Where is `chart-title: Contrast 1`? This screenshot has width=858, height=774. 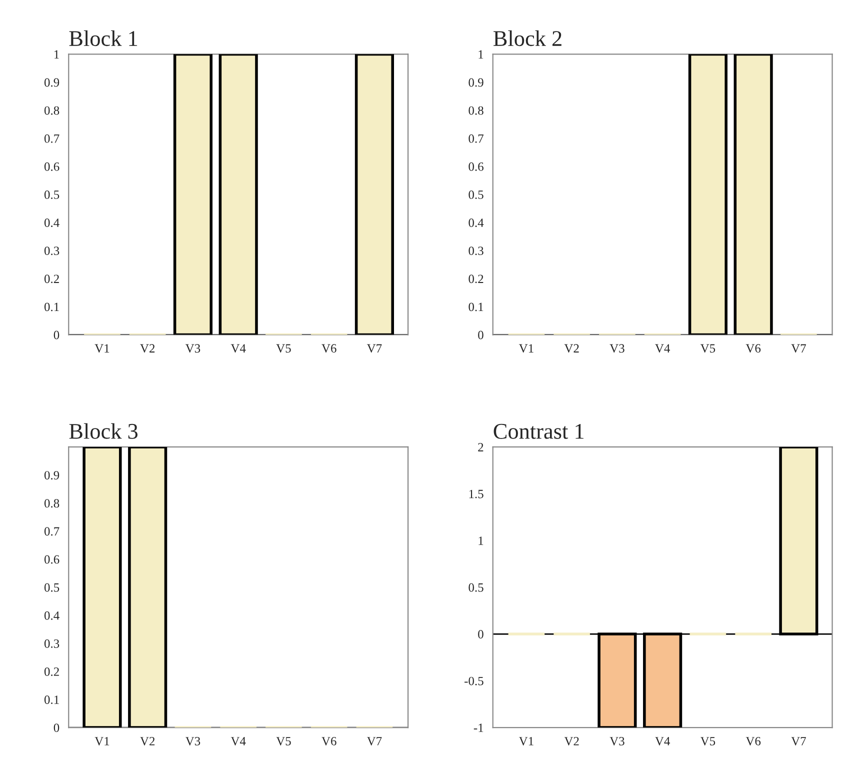
chart-title: Contrast 1 is located at coordinates (539, 431).